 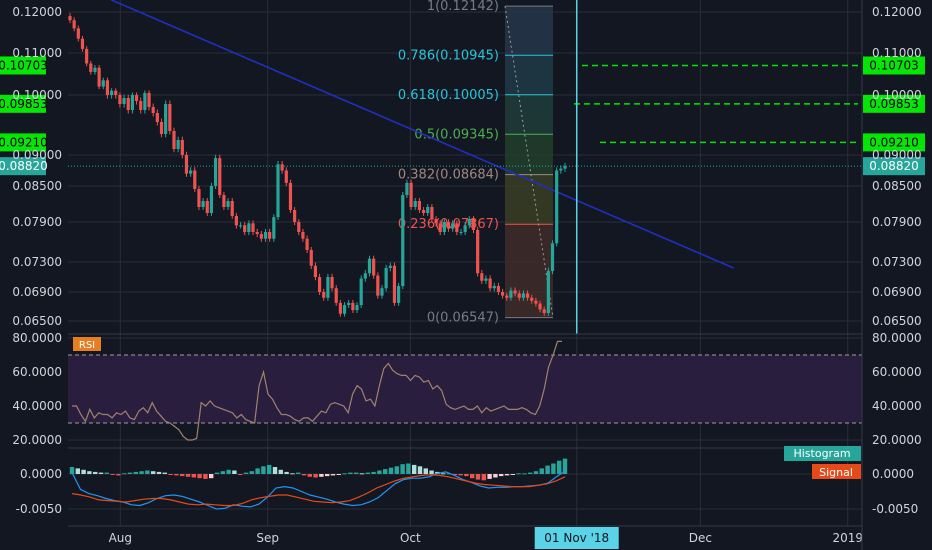 I want to click on current-price-value-left: 0.08820, so click(x=24, y=166).